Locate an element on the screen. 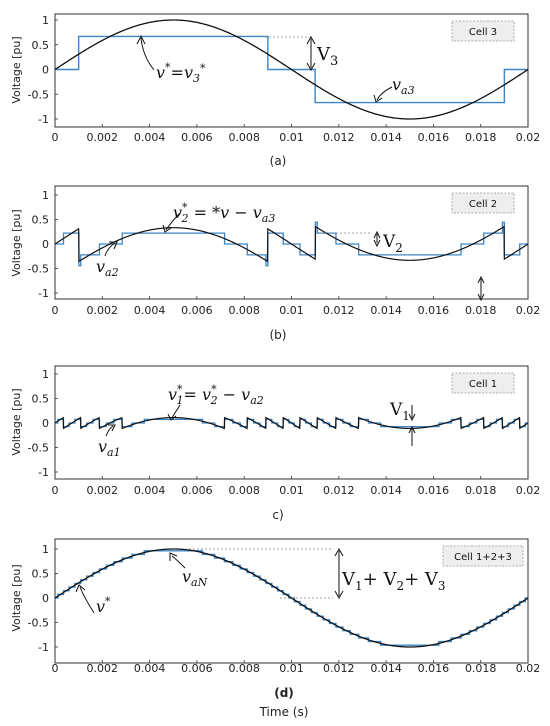 This screenshot has width=550, height=726. panel-d-vstar-label: v* is located at coordinates (103, 605).